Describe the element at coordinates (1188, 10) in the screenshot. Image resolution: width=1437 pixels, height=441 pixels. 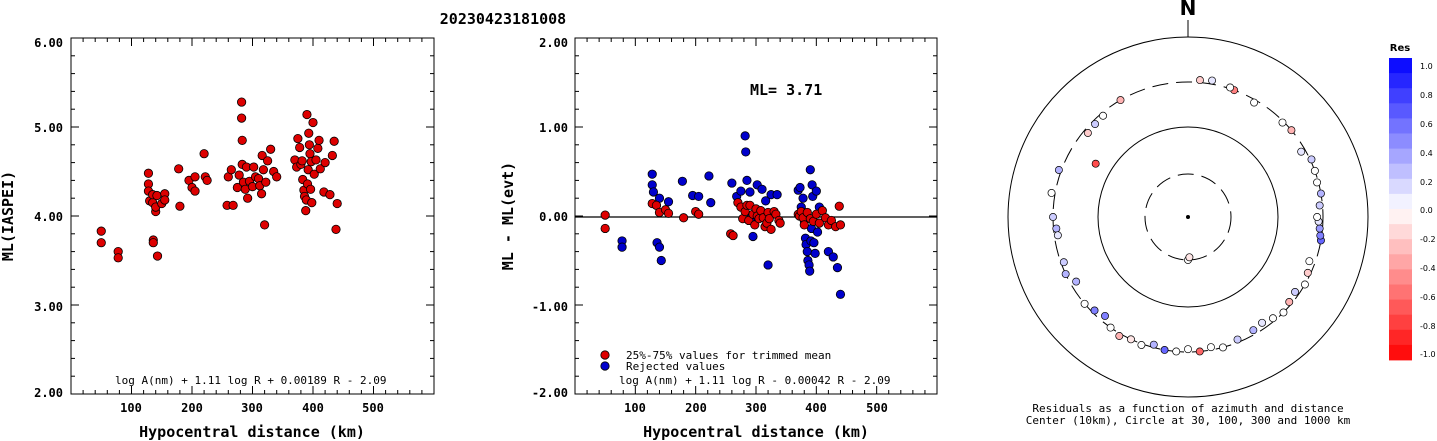
I see `north-label: N` at that location.